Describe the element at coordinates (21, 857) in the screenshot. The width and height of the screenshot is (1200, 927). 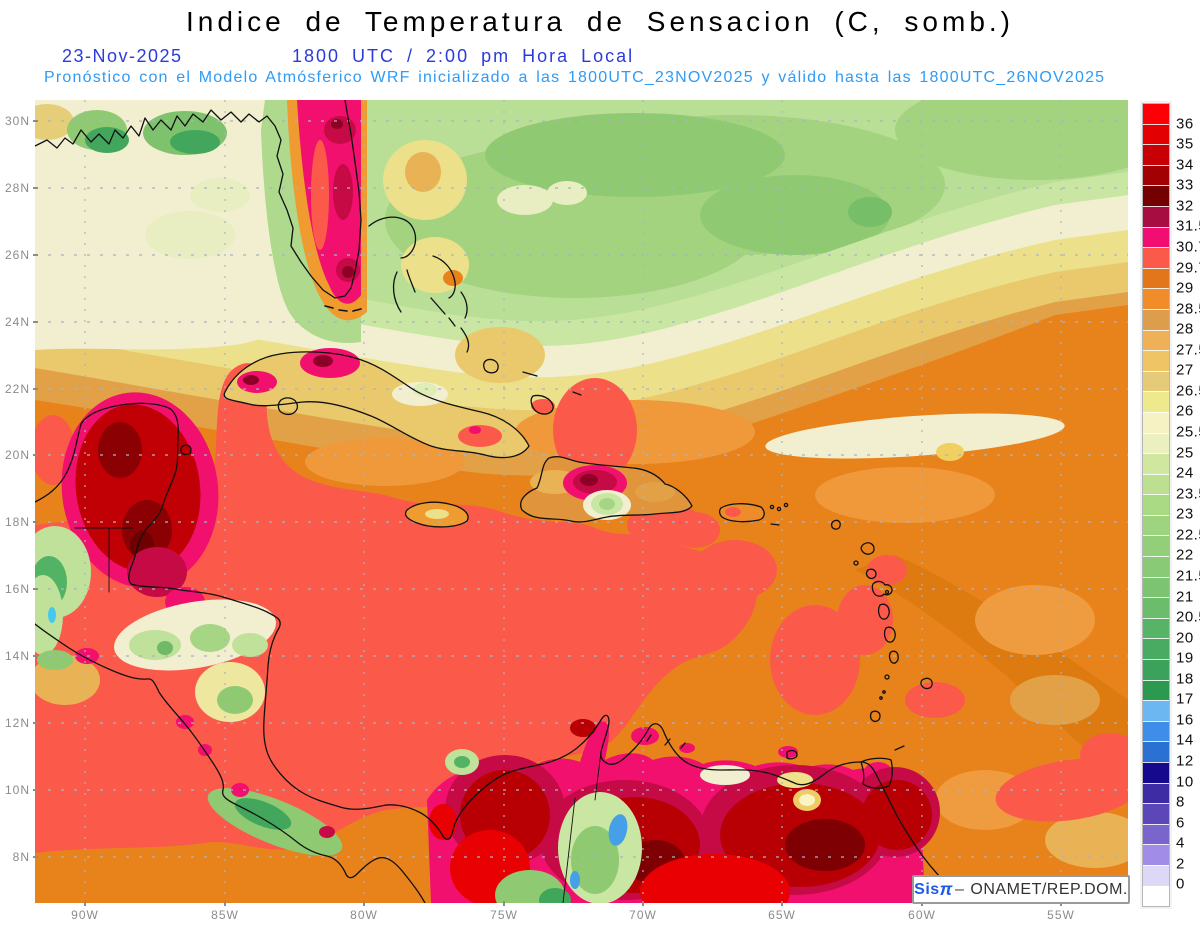
I see `lat-label-8N: 8N` at that location.